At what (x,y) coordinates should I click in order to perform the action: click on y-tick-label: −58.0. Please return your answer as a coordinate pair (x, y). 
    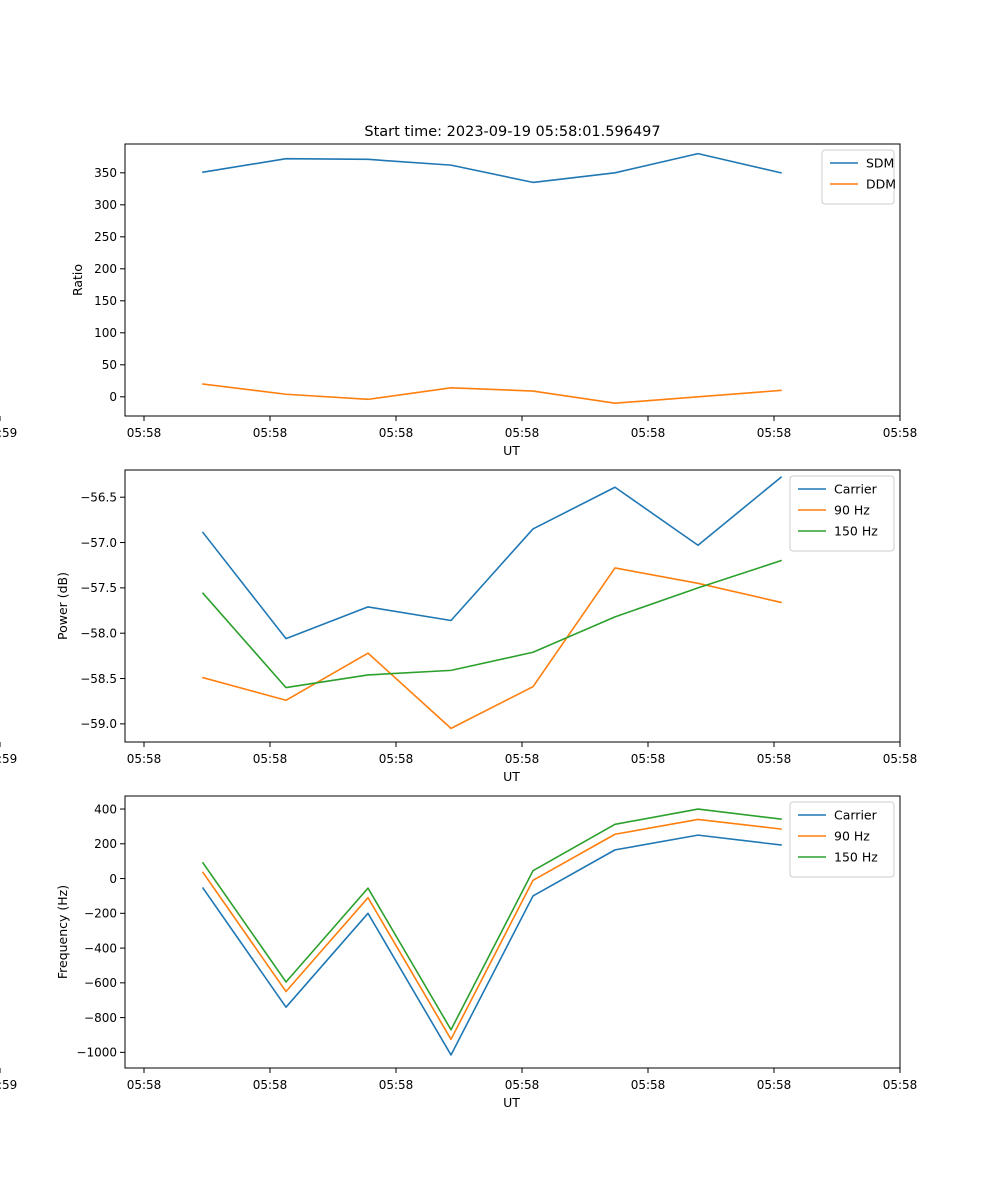
    Looking at the image, I should click on (98, 634).